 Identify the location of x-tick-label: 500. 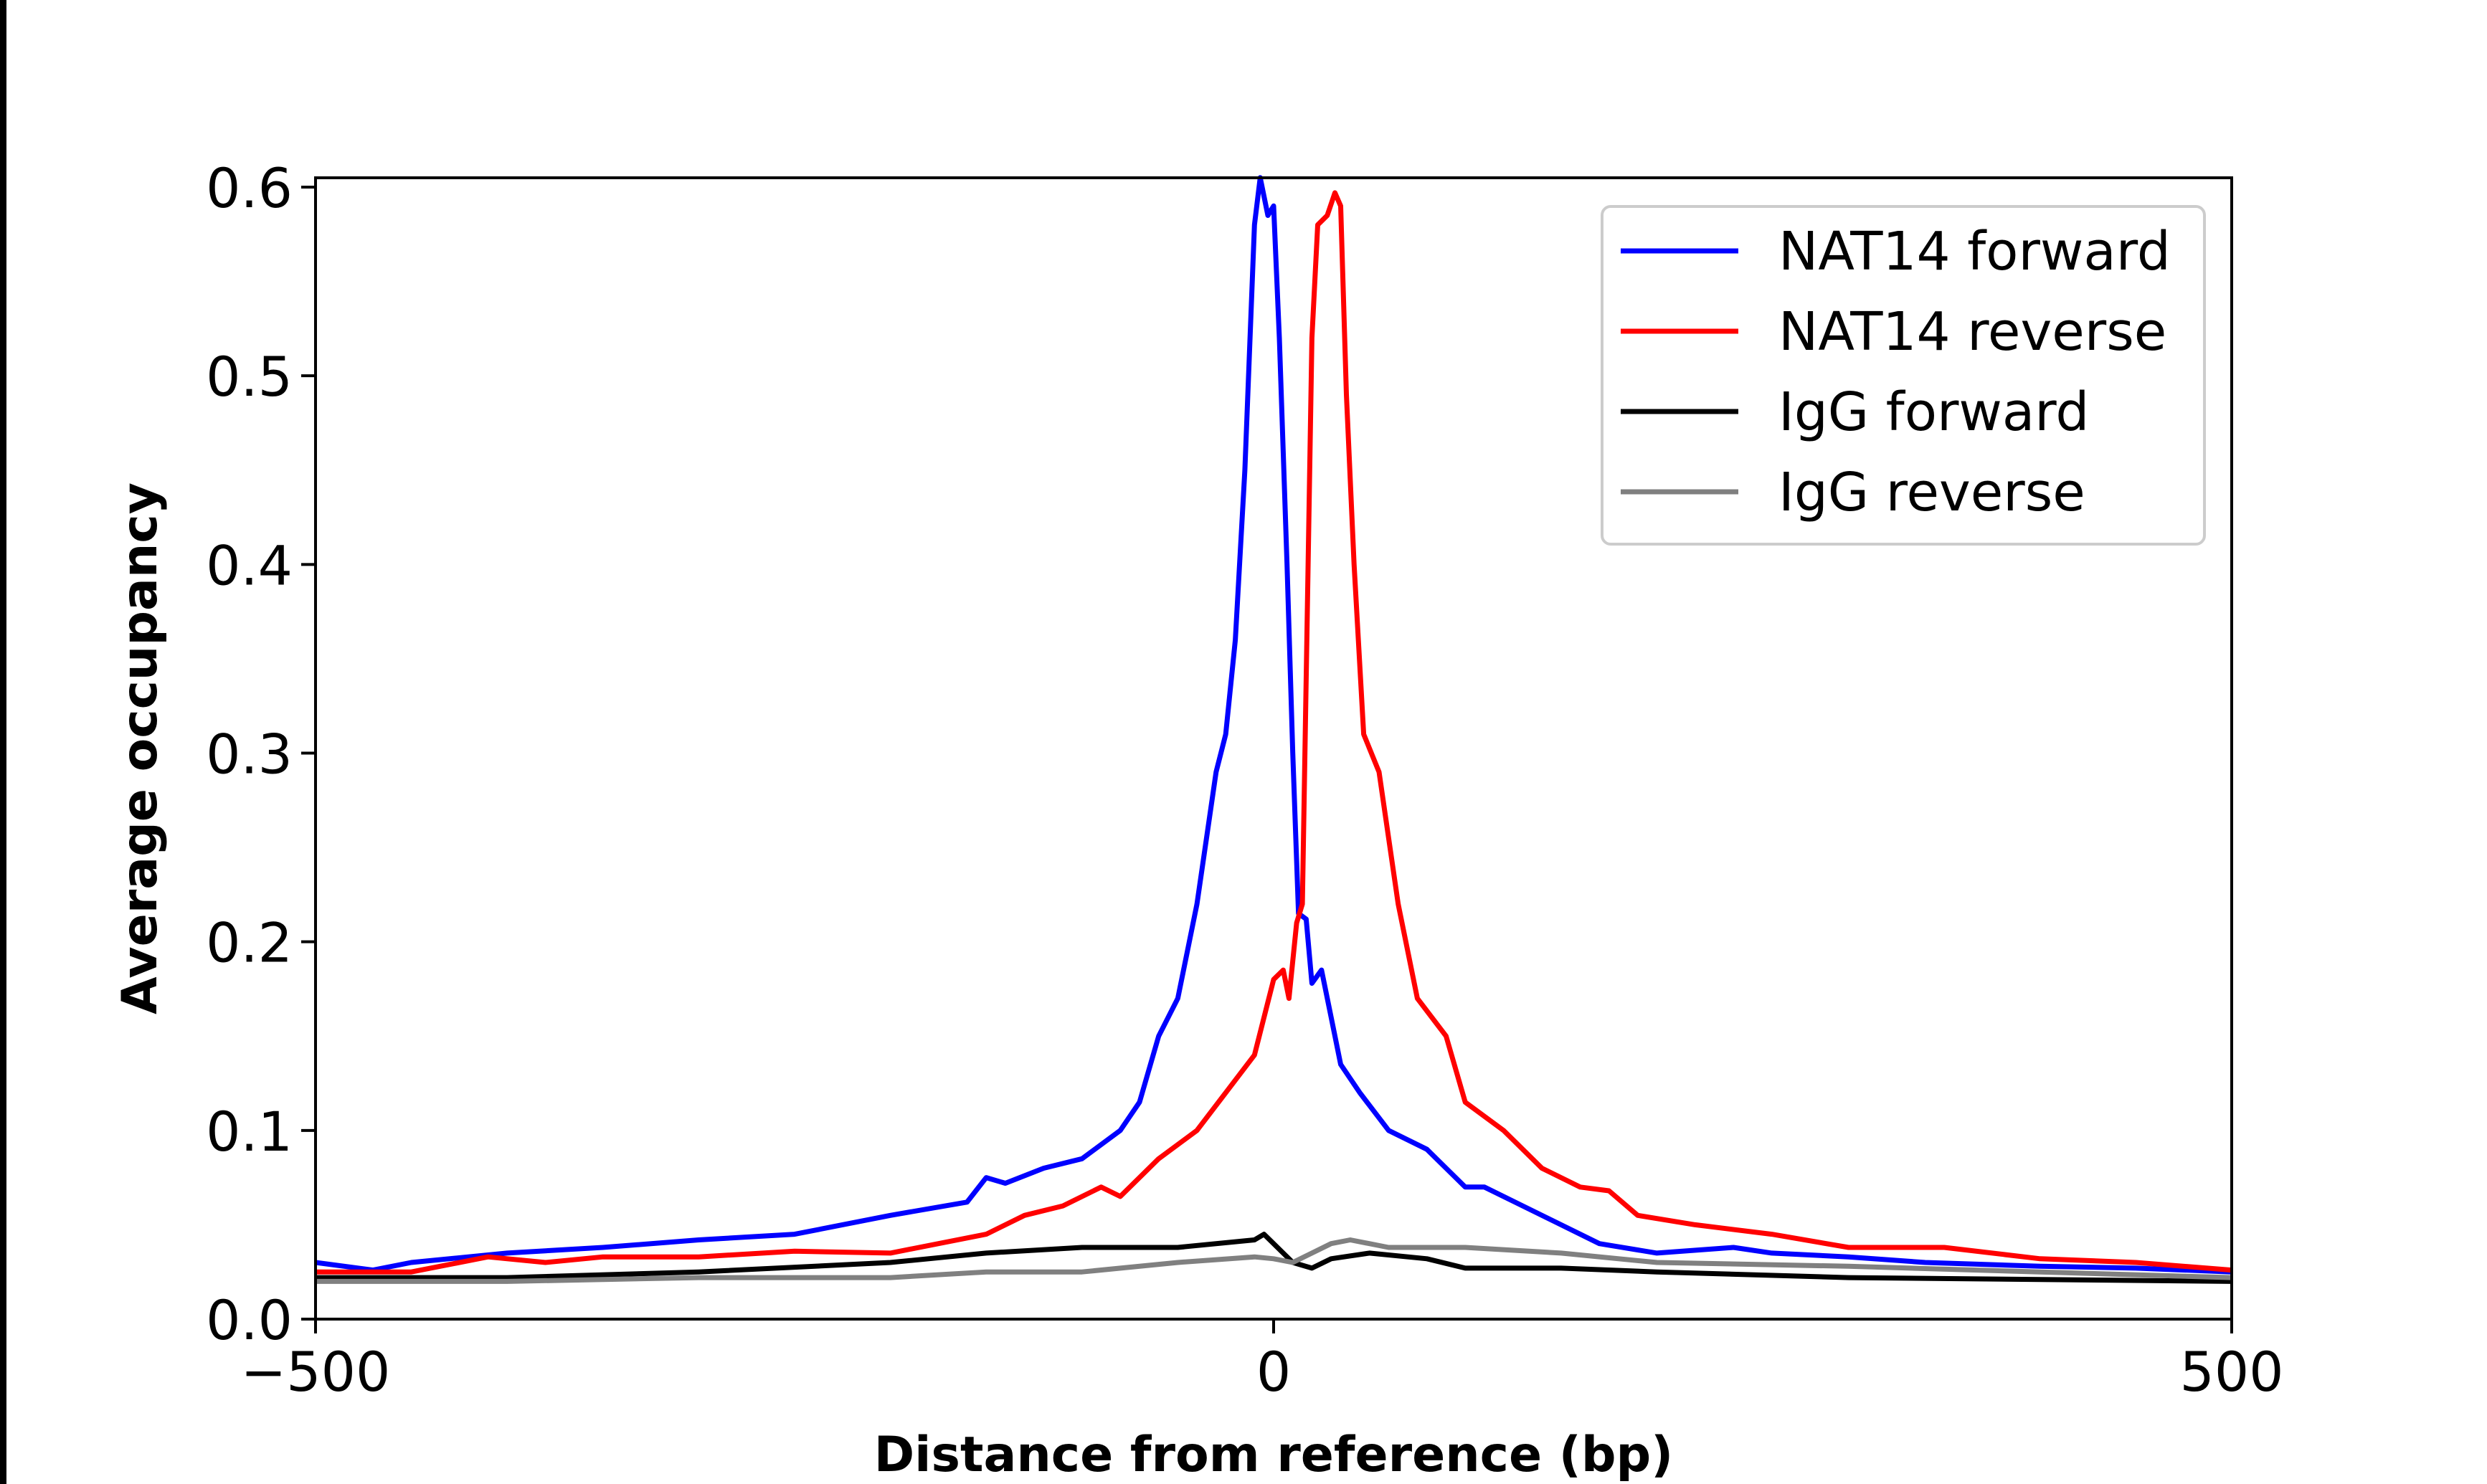
(2231, 1372).